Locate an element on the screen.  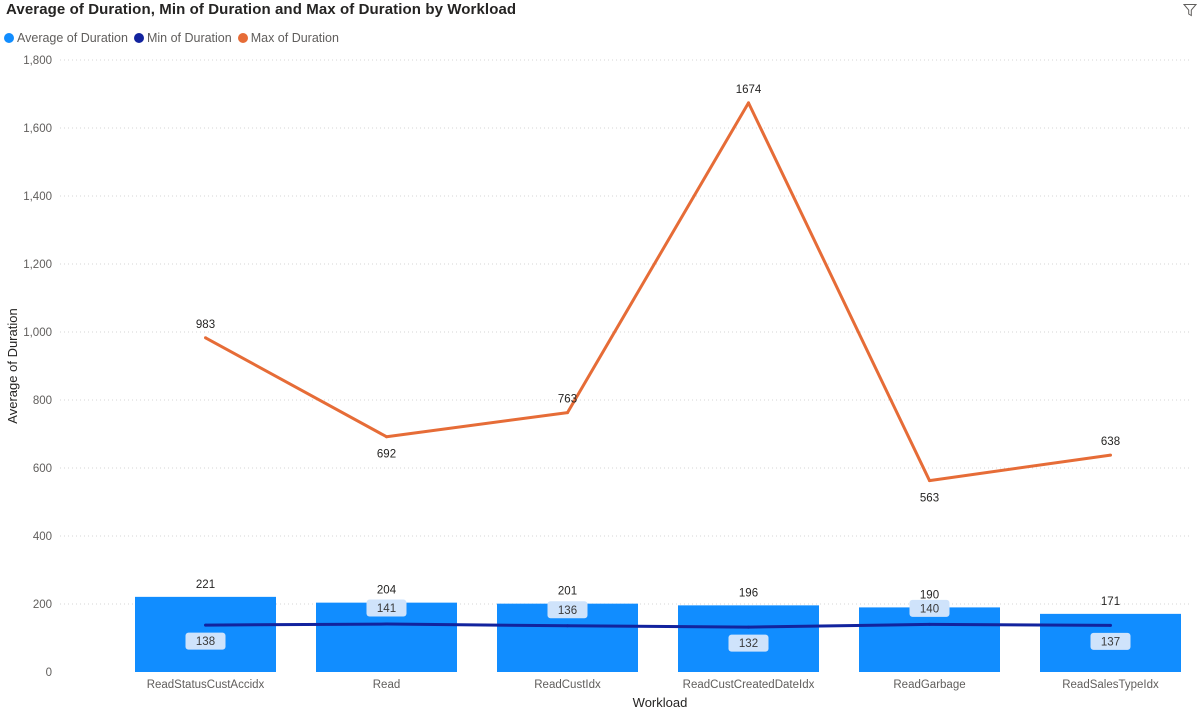
legend-item-min: Min of Duration is located at coordinates (182, 38).